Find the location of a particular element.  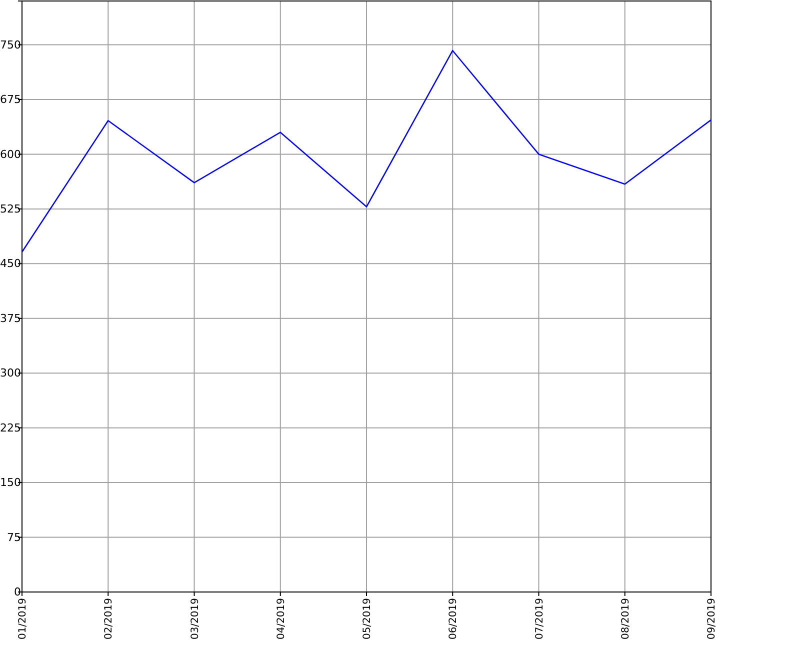

y-tick-label: 750 is located at coordinates (10, 45).